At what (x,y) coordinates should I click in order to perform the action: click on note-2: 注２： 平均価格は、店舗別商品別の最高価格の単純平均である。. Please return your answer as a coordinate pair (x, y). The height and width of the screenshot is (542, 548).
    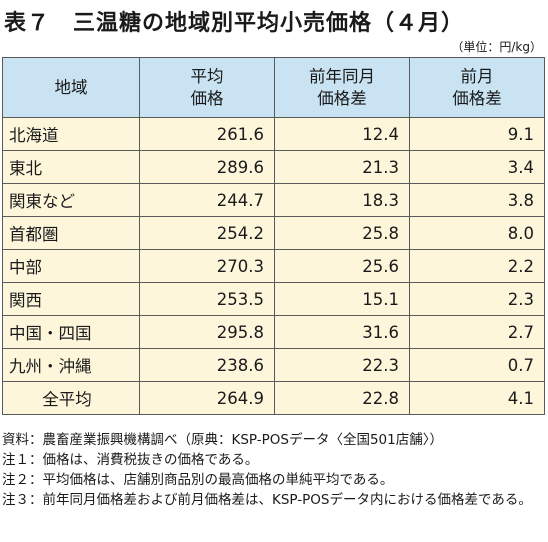
    Looking at the image, I should click on (274, 480).